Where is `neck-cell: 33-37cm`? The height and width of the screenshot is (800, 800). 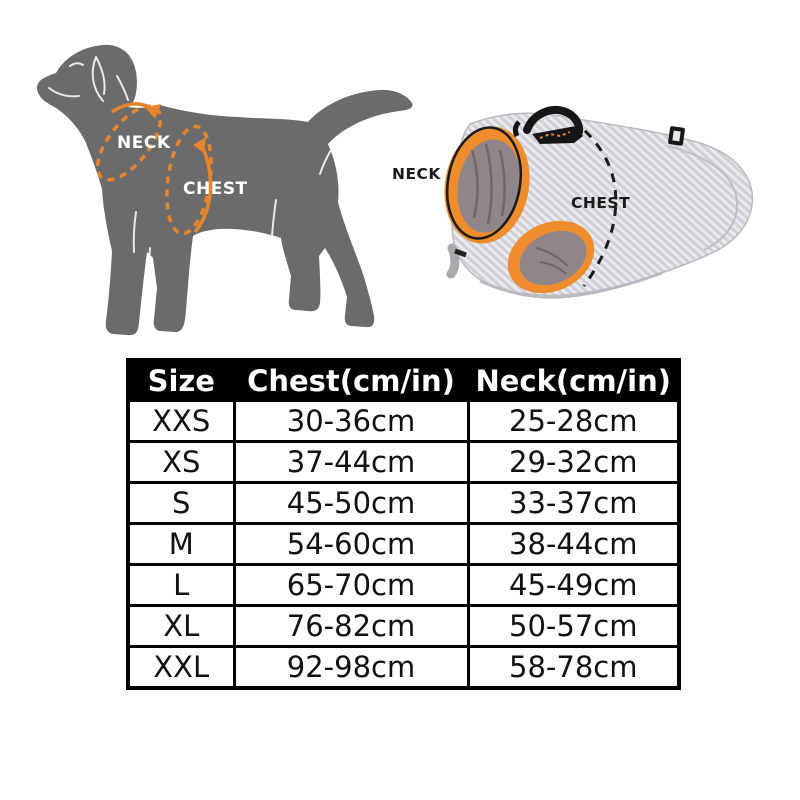 neck-cell: 33-37cm is located at coordinates (573, 503).